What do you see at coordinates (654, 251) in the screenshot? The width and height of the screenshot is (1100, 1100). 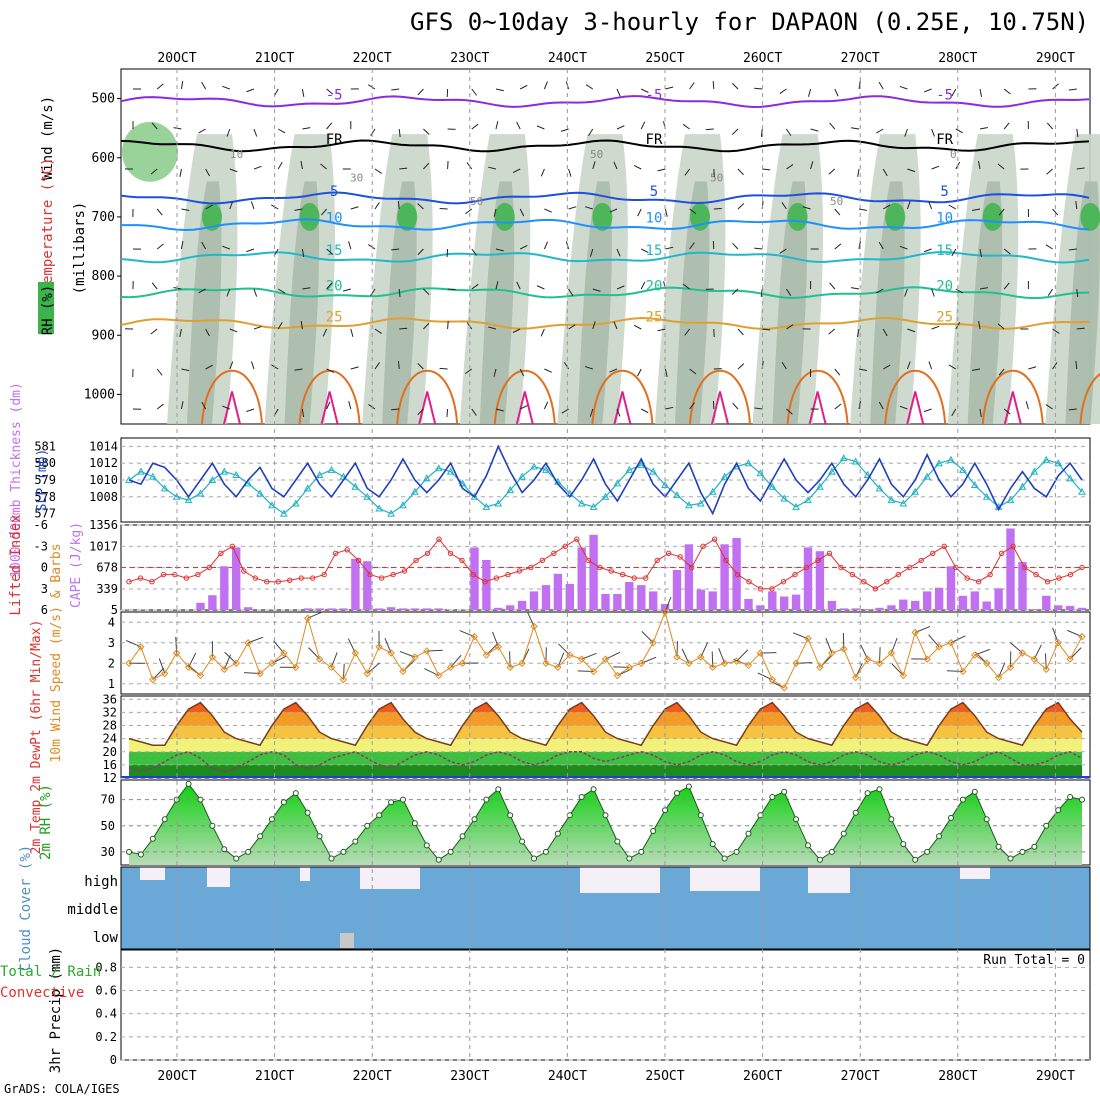 I see `contour-label: 15` at bounding box center [654, 251].